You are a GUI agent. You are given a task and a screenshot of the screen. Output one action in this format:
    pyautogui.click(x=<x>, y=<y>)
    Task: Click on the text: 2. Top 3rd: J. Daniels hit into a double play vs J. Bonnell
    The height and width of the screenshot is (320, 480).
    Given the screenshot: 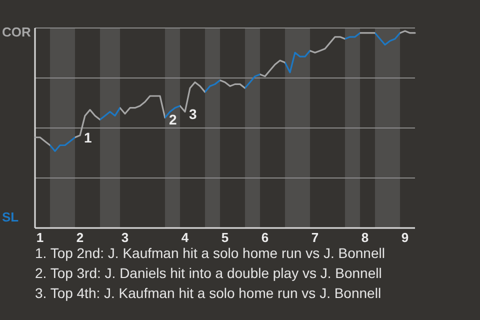 What is the action you would take?
    pyautogui.click(x=208, y=273)
    